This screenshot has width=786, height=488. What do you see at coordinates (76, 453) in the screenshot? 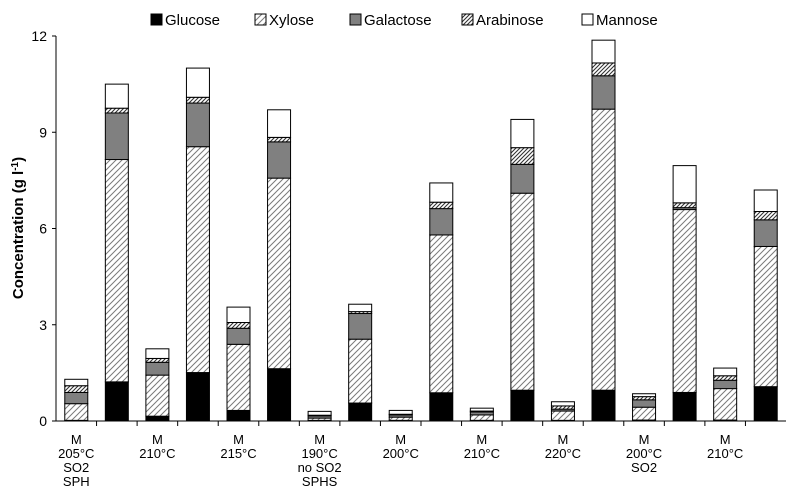
I see `category-label: 205°C` at bounding box center [76, 453].